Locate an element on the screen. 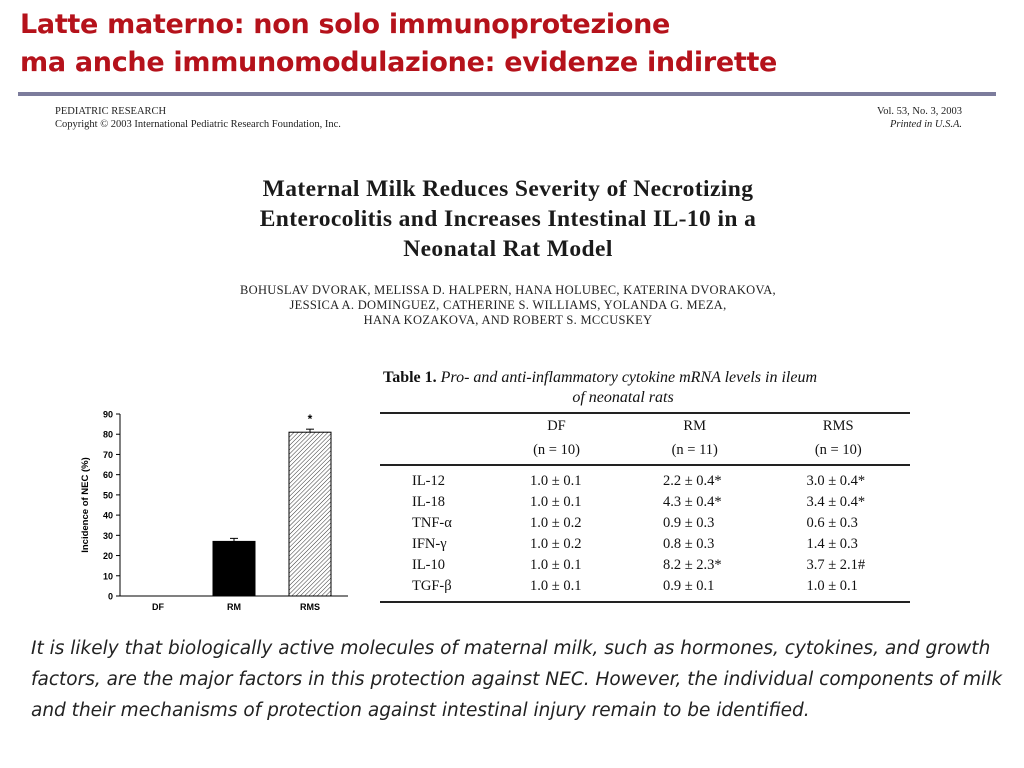 This screenshot has width=1024, height=768. cell-rm: 8.2 ± 2.3* is located at coordinates (692, 565).